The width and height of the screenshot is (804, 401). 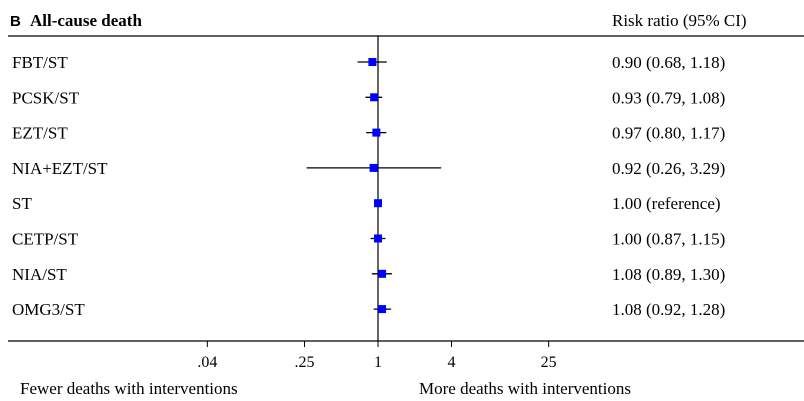 What do you see at coordinates (668, 274) in the screenshot?
I see `row-ci-text: 1.08 (0.89, 1.30)` at bounding box center [668, 274].